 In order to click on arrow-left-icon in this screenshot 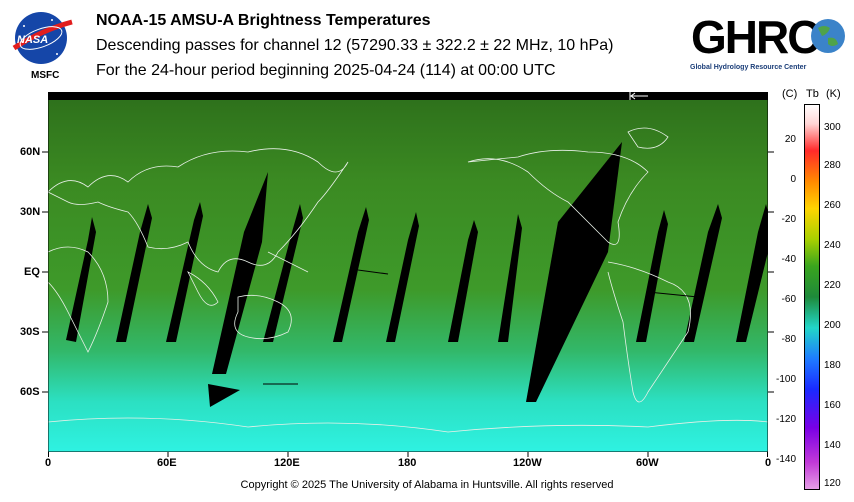, I will do `click(638, 96)`.